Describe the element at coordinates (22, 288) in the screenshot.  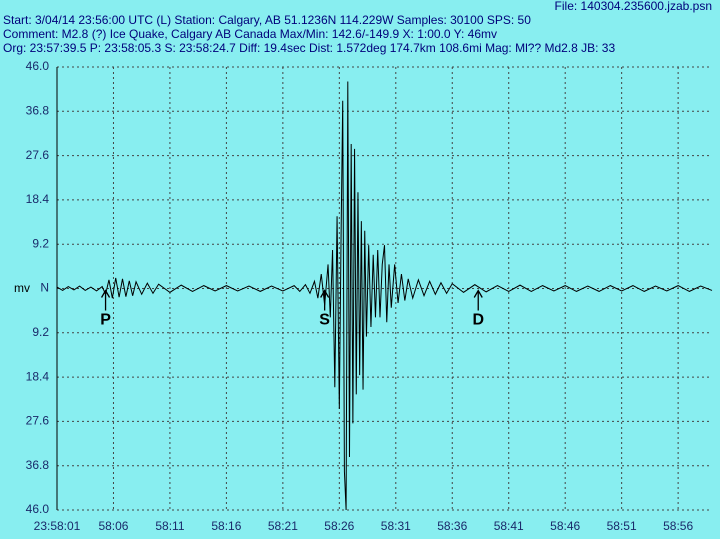
I see `y-axis-label: mv` at that location.